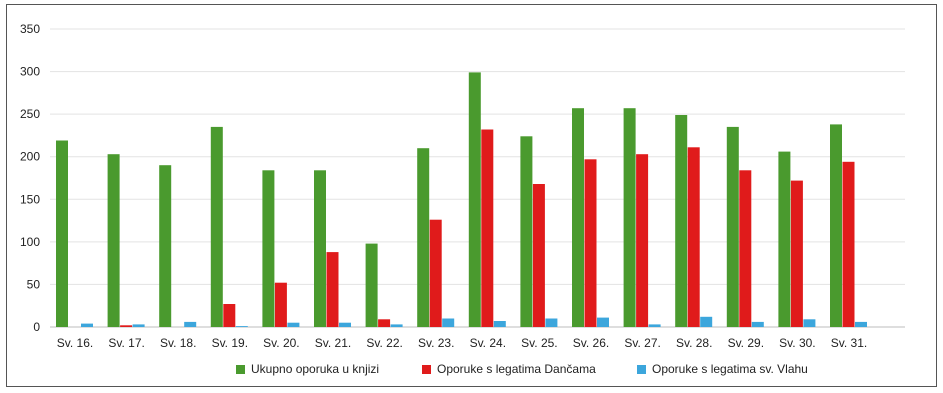 This screenshot has height=393, width=943. Describe the element at coordinates (34, 284) in the screenshot. I see `y-tick-label: 50` at that location.